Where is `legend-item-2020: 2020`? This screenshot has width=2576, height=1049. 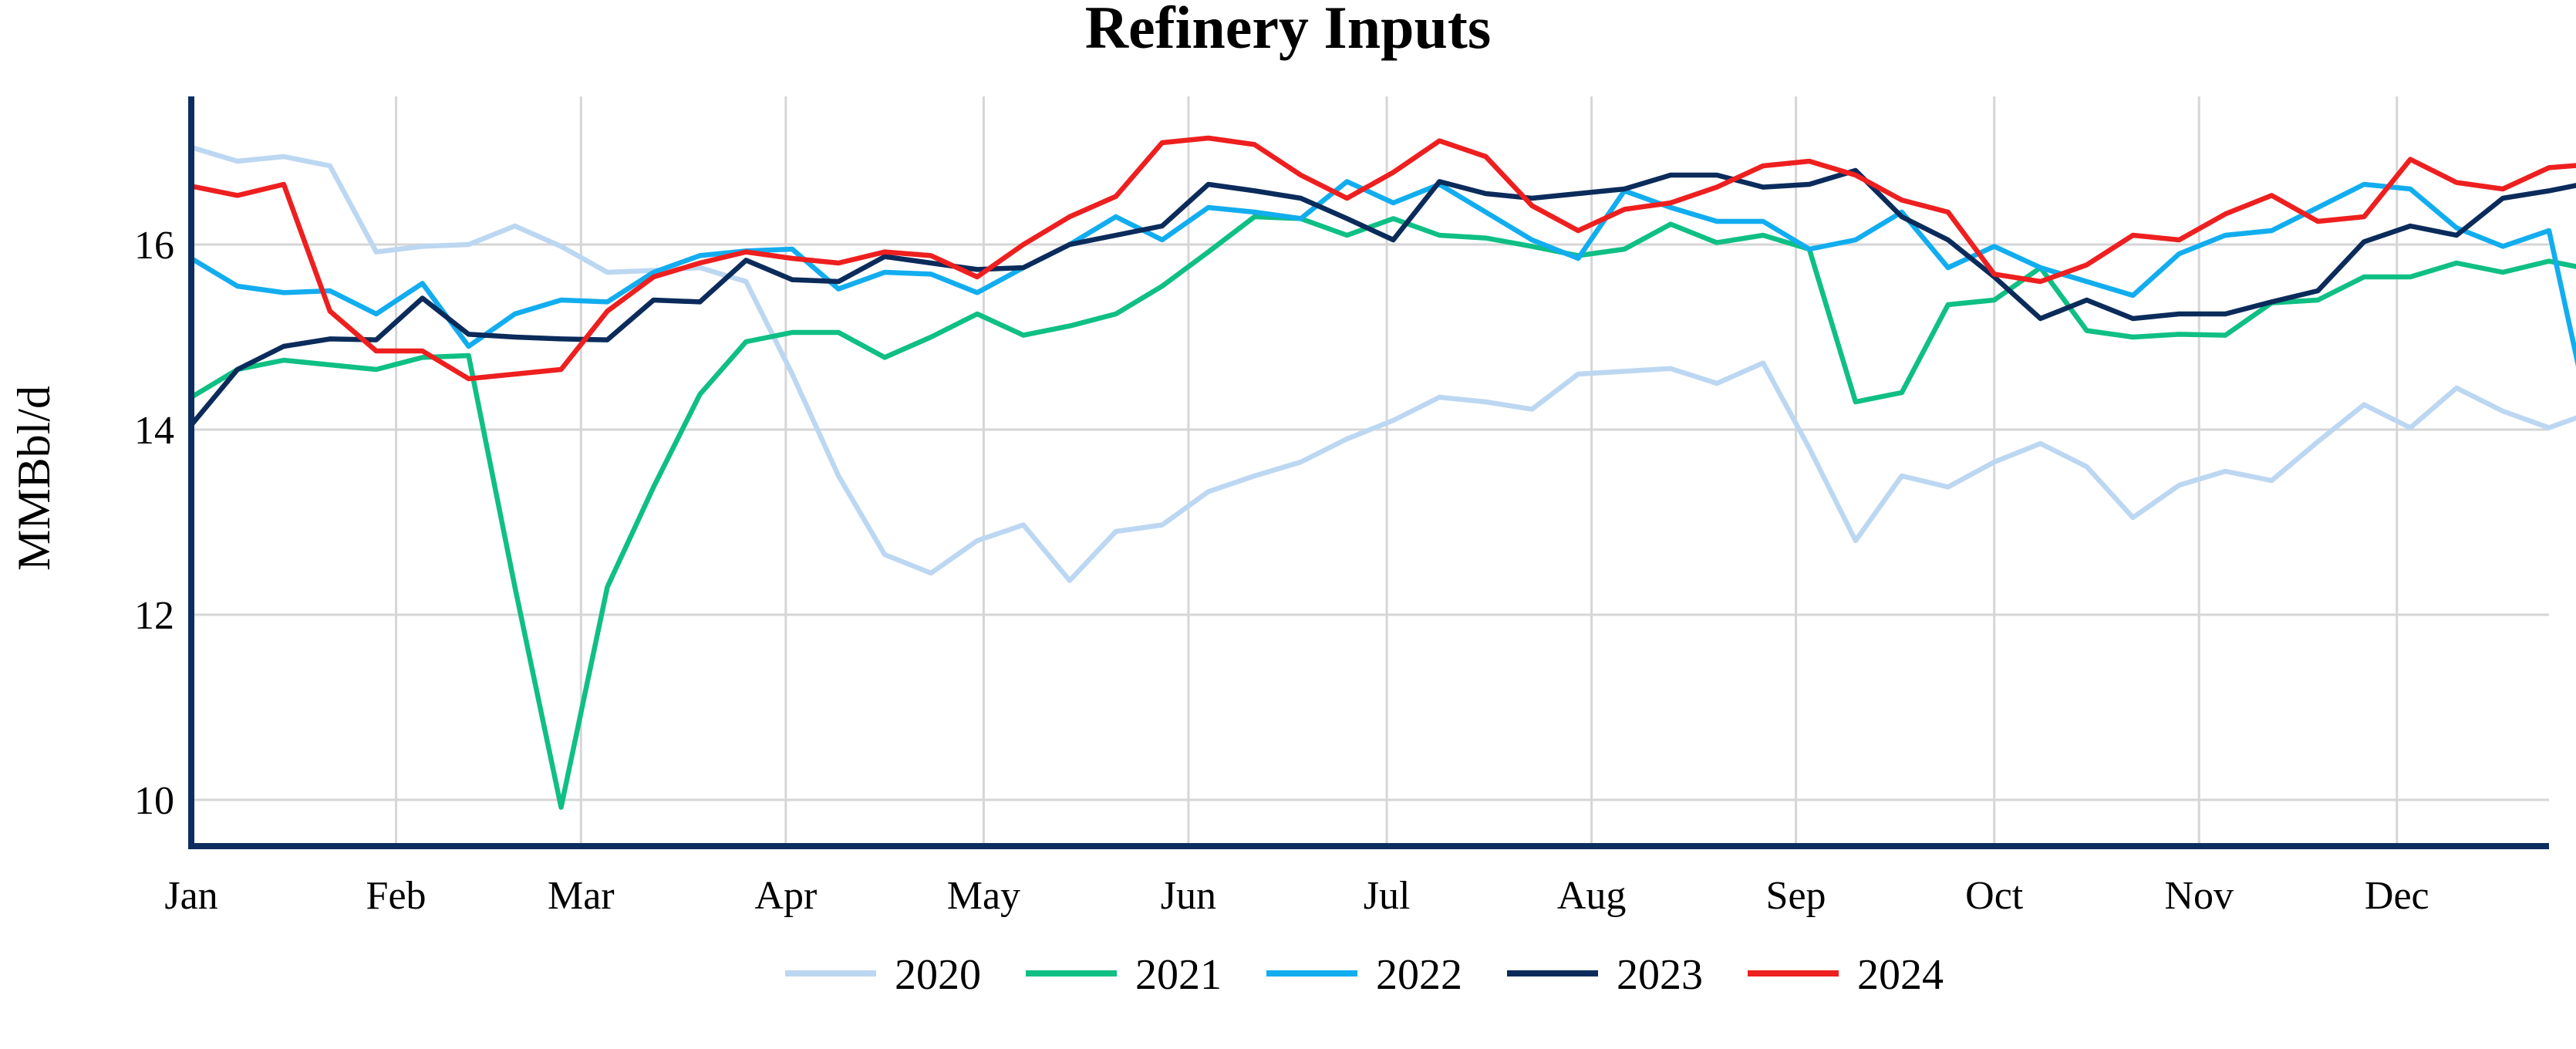 legend-item-2020: 2020 is located at coordinates (883, 975).